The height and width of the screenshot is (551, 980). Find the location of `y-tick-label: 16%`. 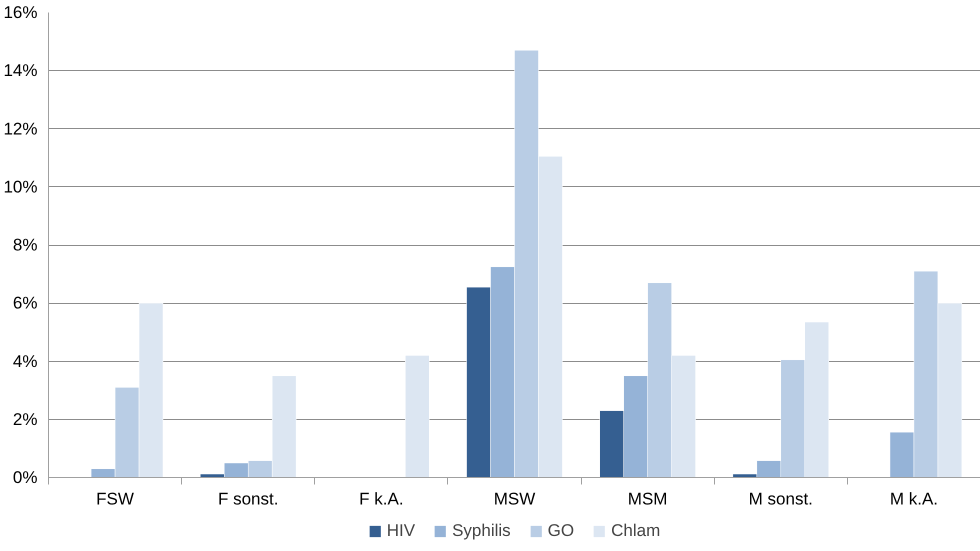

y-tick-label: 16% is located at coordinates (20, 12).